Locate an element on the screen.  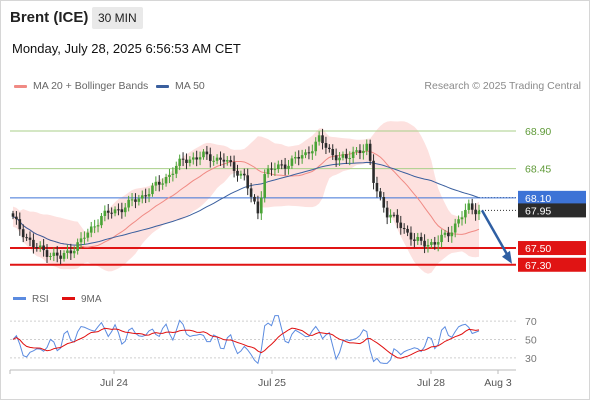
price-axis-labels: 68.90 68.45 68.10 67.50 67.30 67.95 is located at coordinates (552, 199).